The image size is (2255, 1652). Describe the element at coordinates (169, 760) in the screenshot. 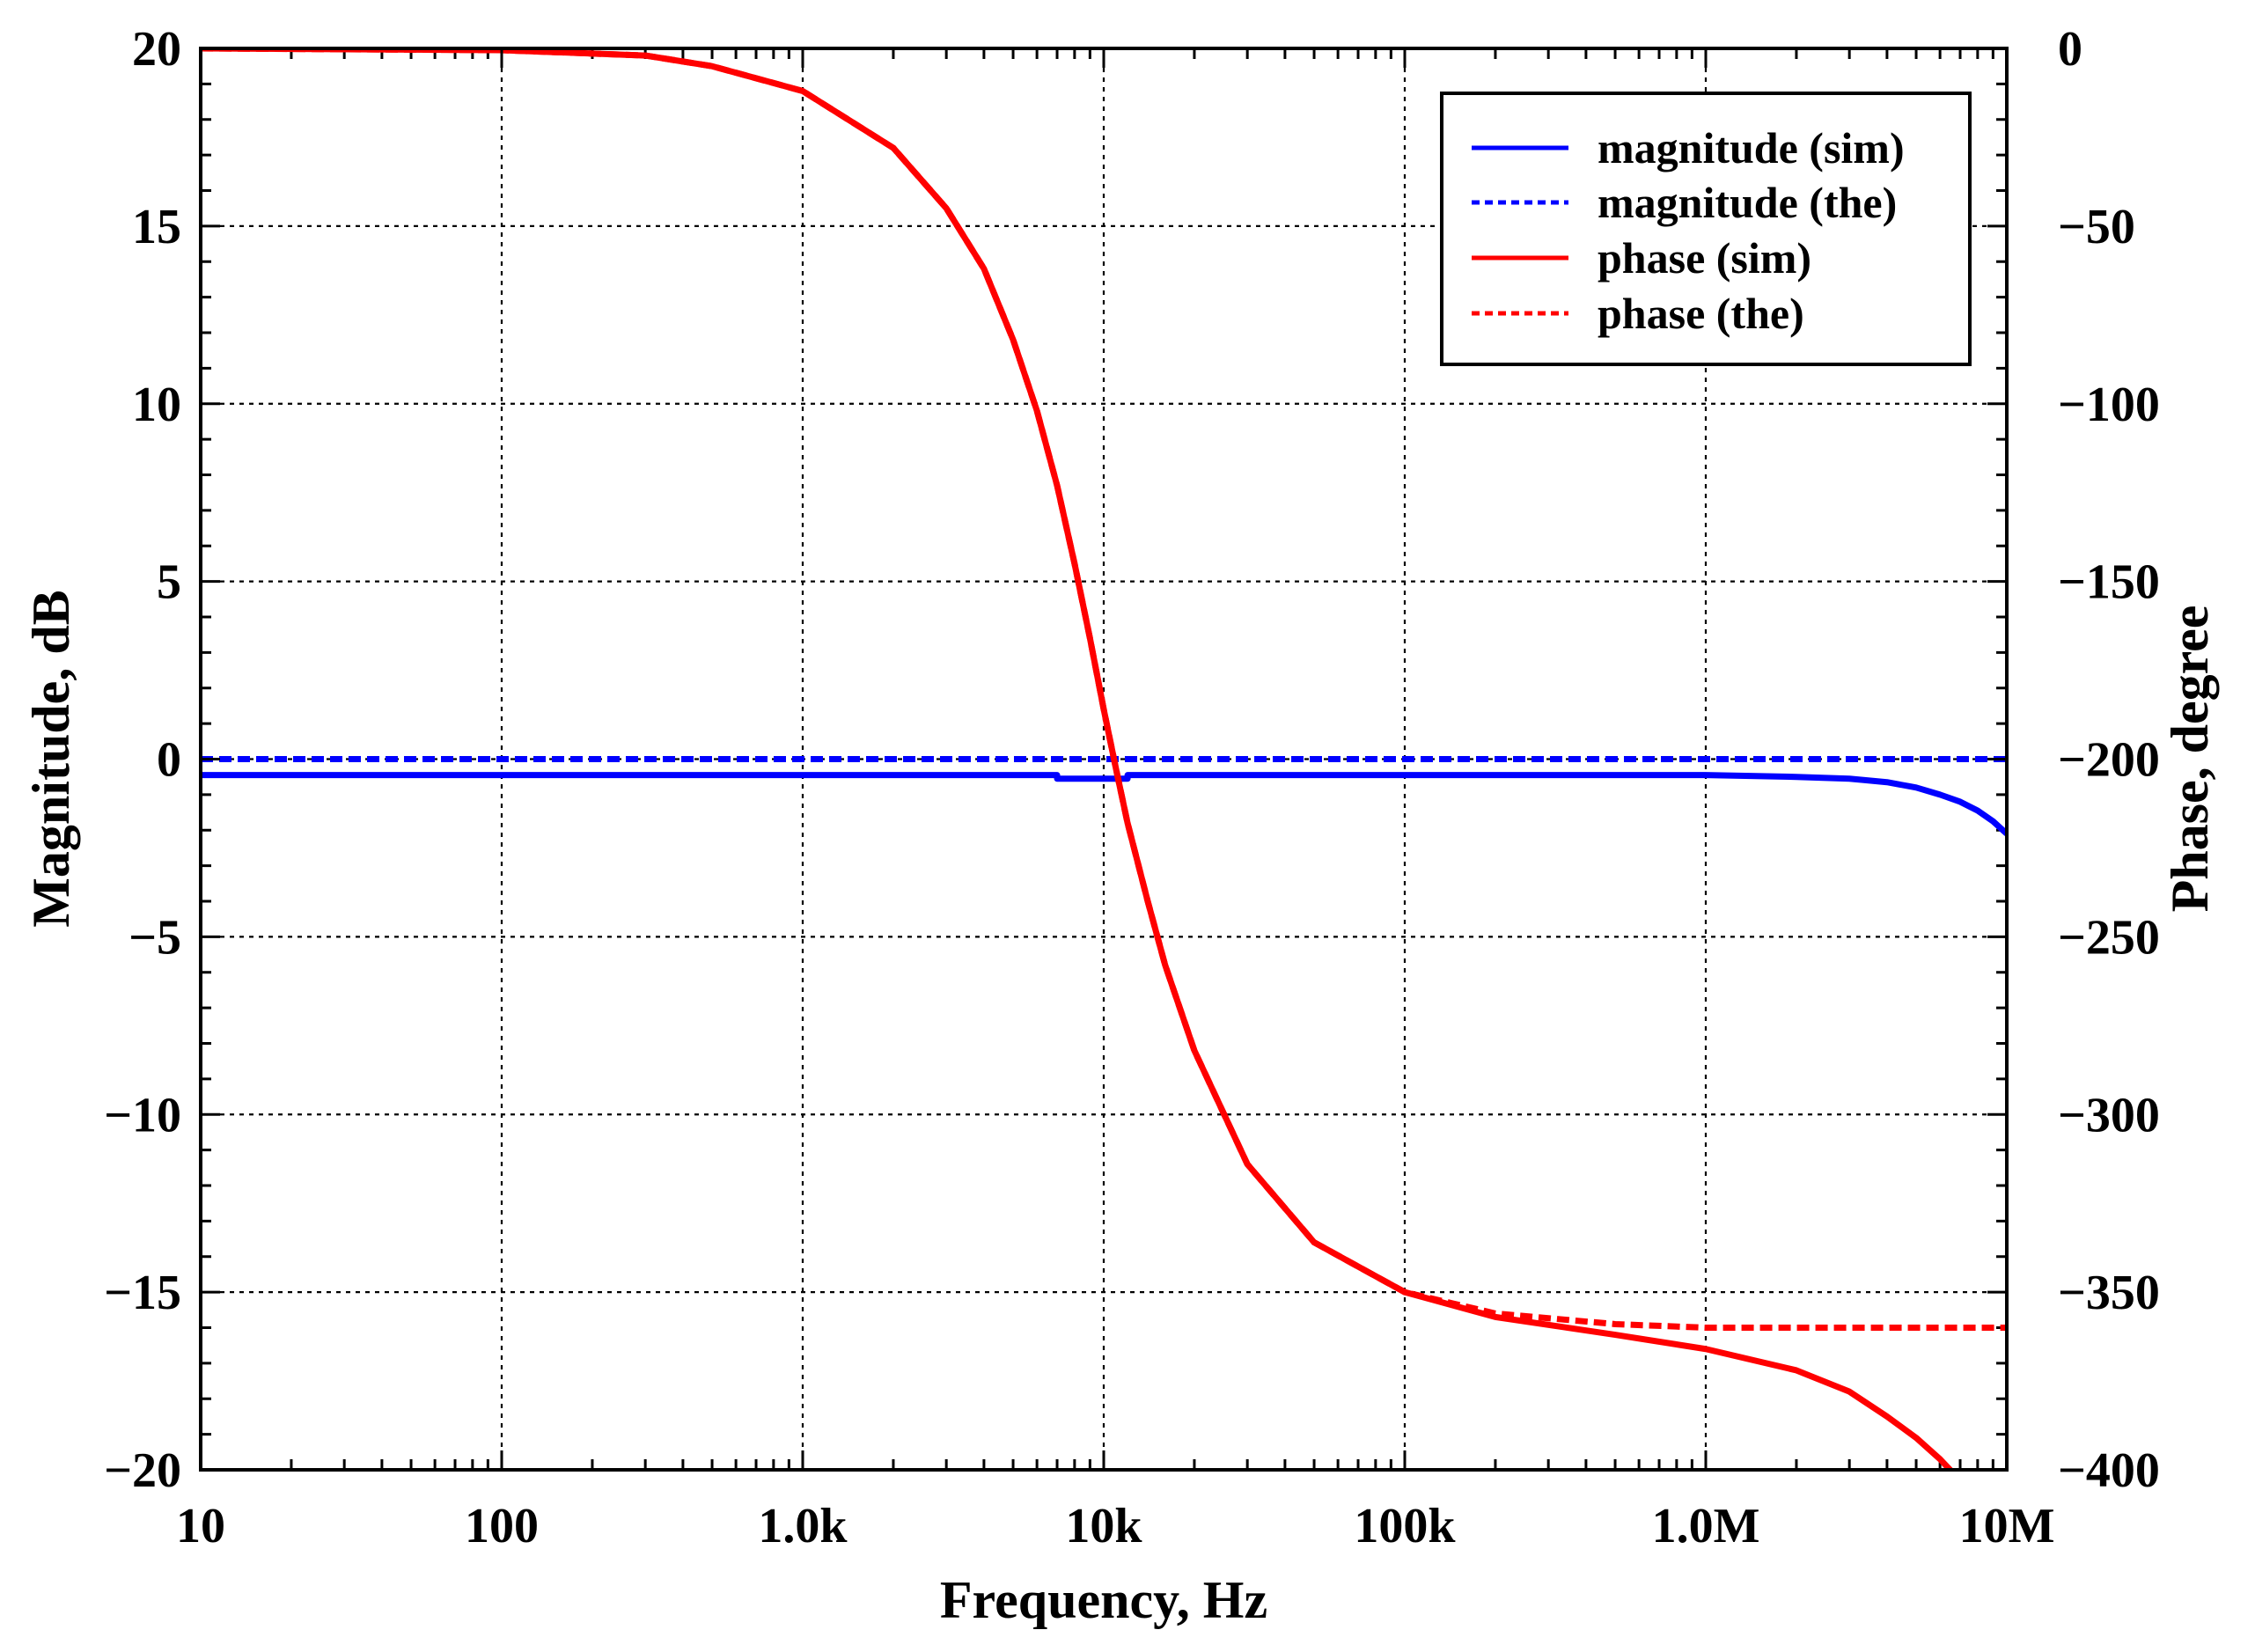

I see `y-left-tick-label: 0` at that location.